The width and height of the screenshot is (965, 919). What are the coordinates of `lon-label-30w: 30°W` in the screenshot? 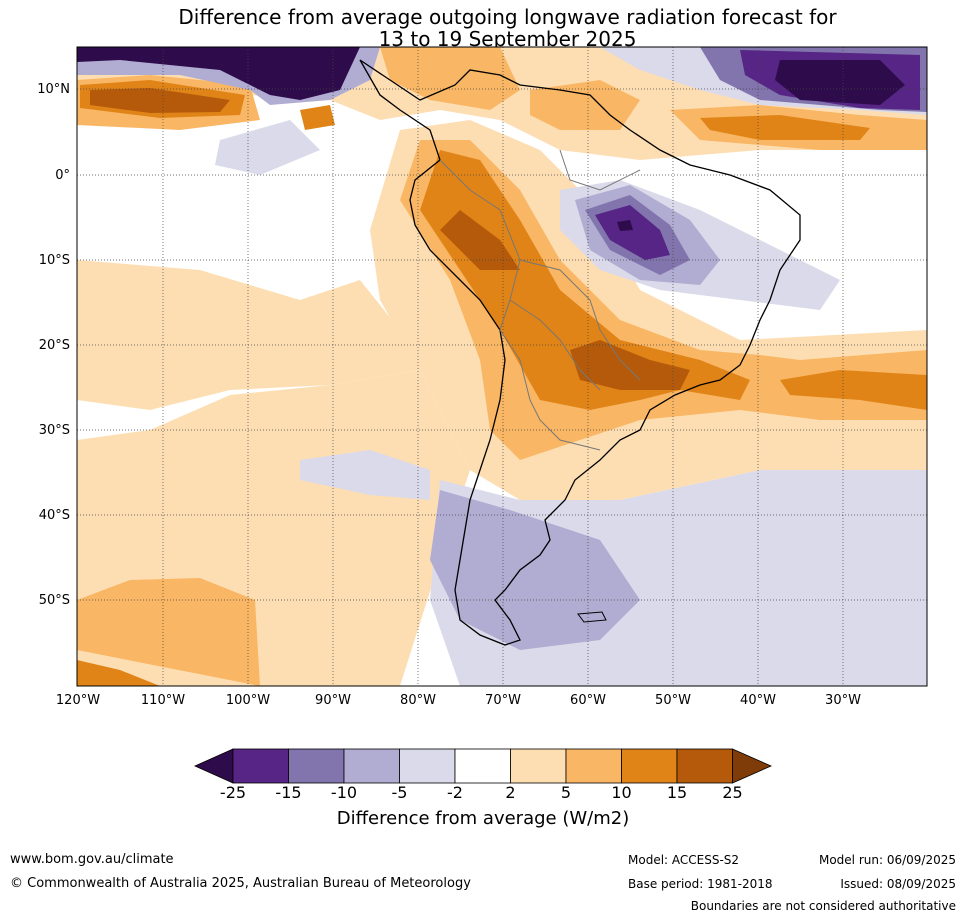 It's located at (843, 700).